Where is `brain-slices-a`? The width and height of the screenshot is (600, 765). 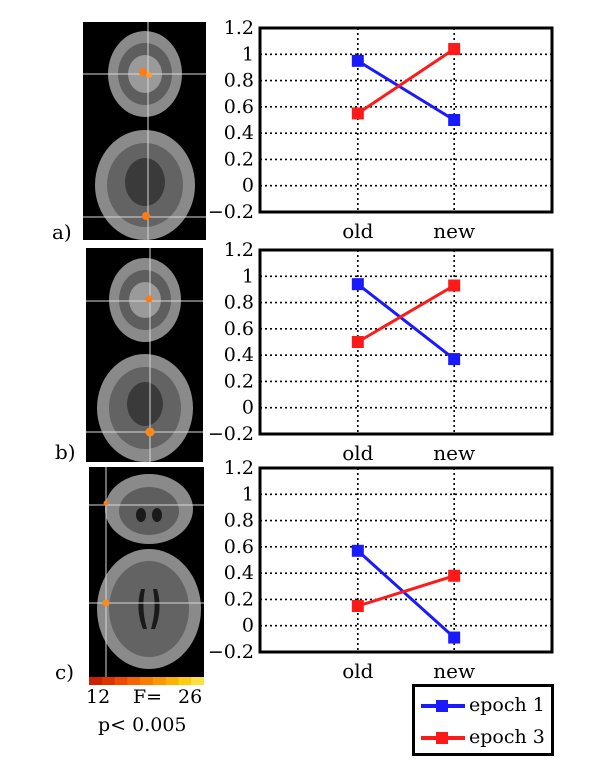 brain-slices-a is located at coordinates (144, 131).